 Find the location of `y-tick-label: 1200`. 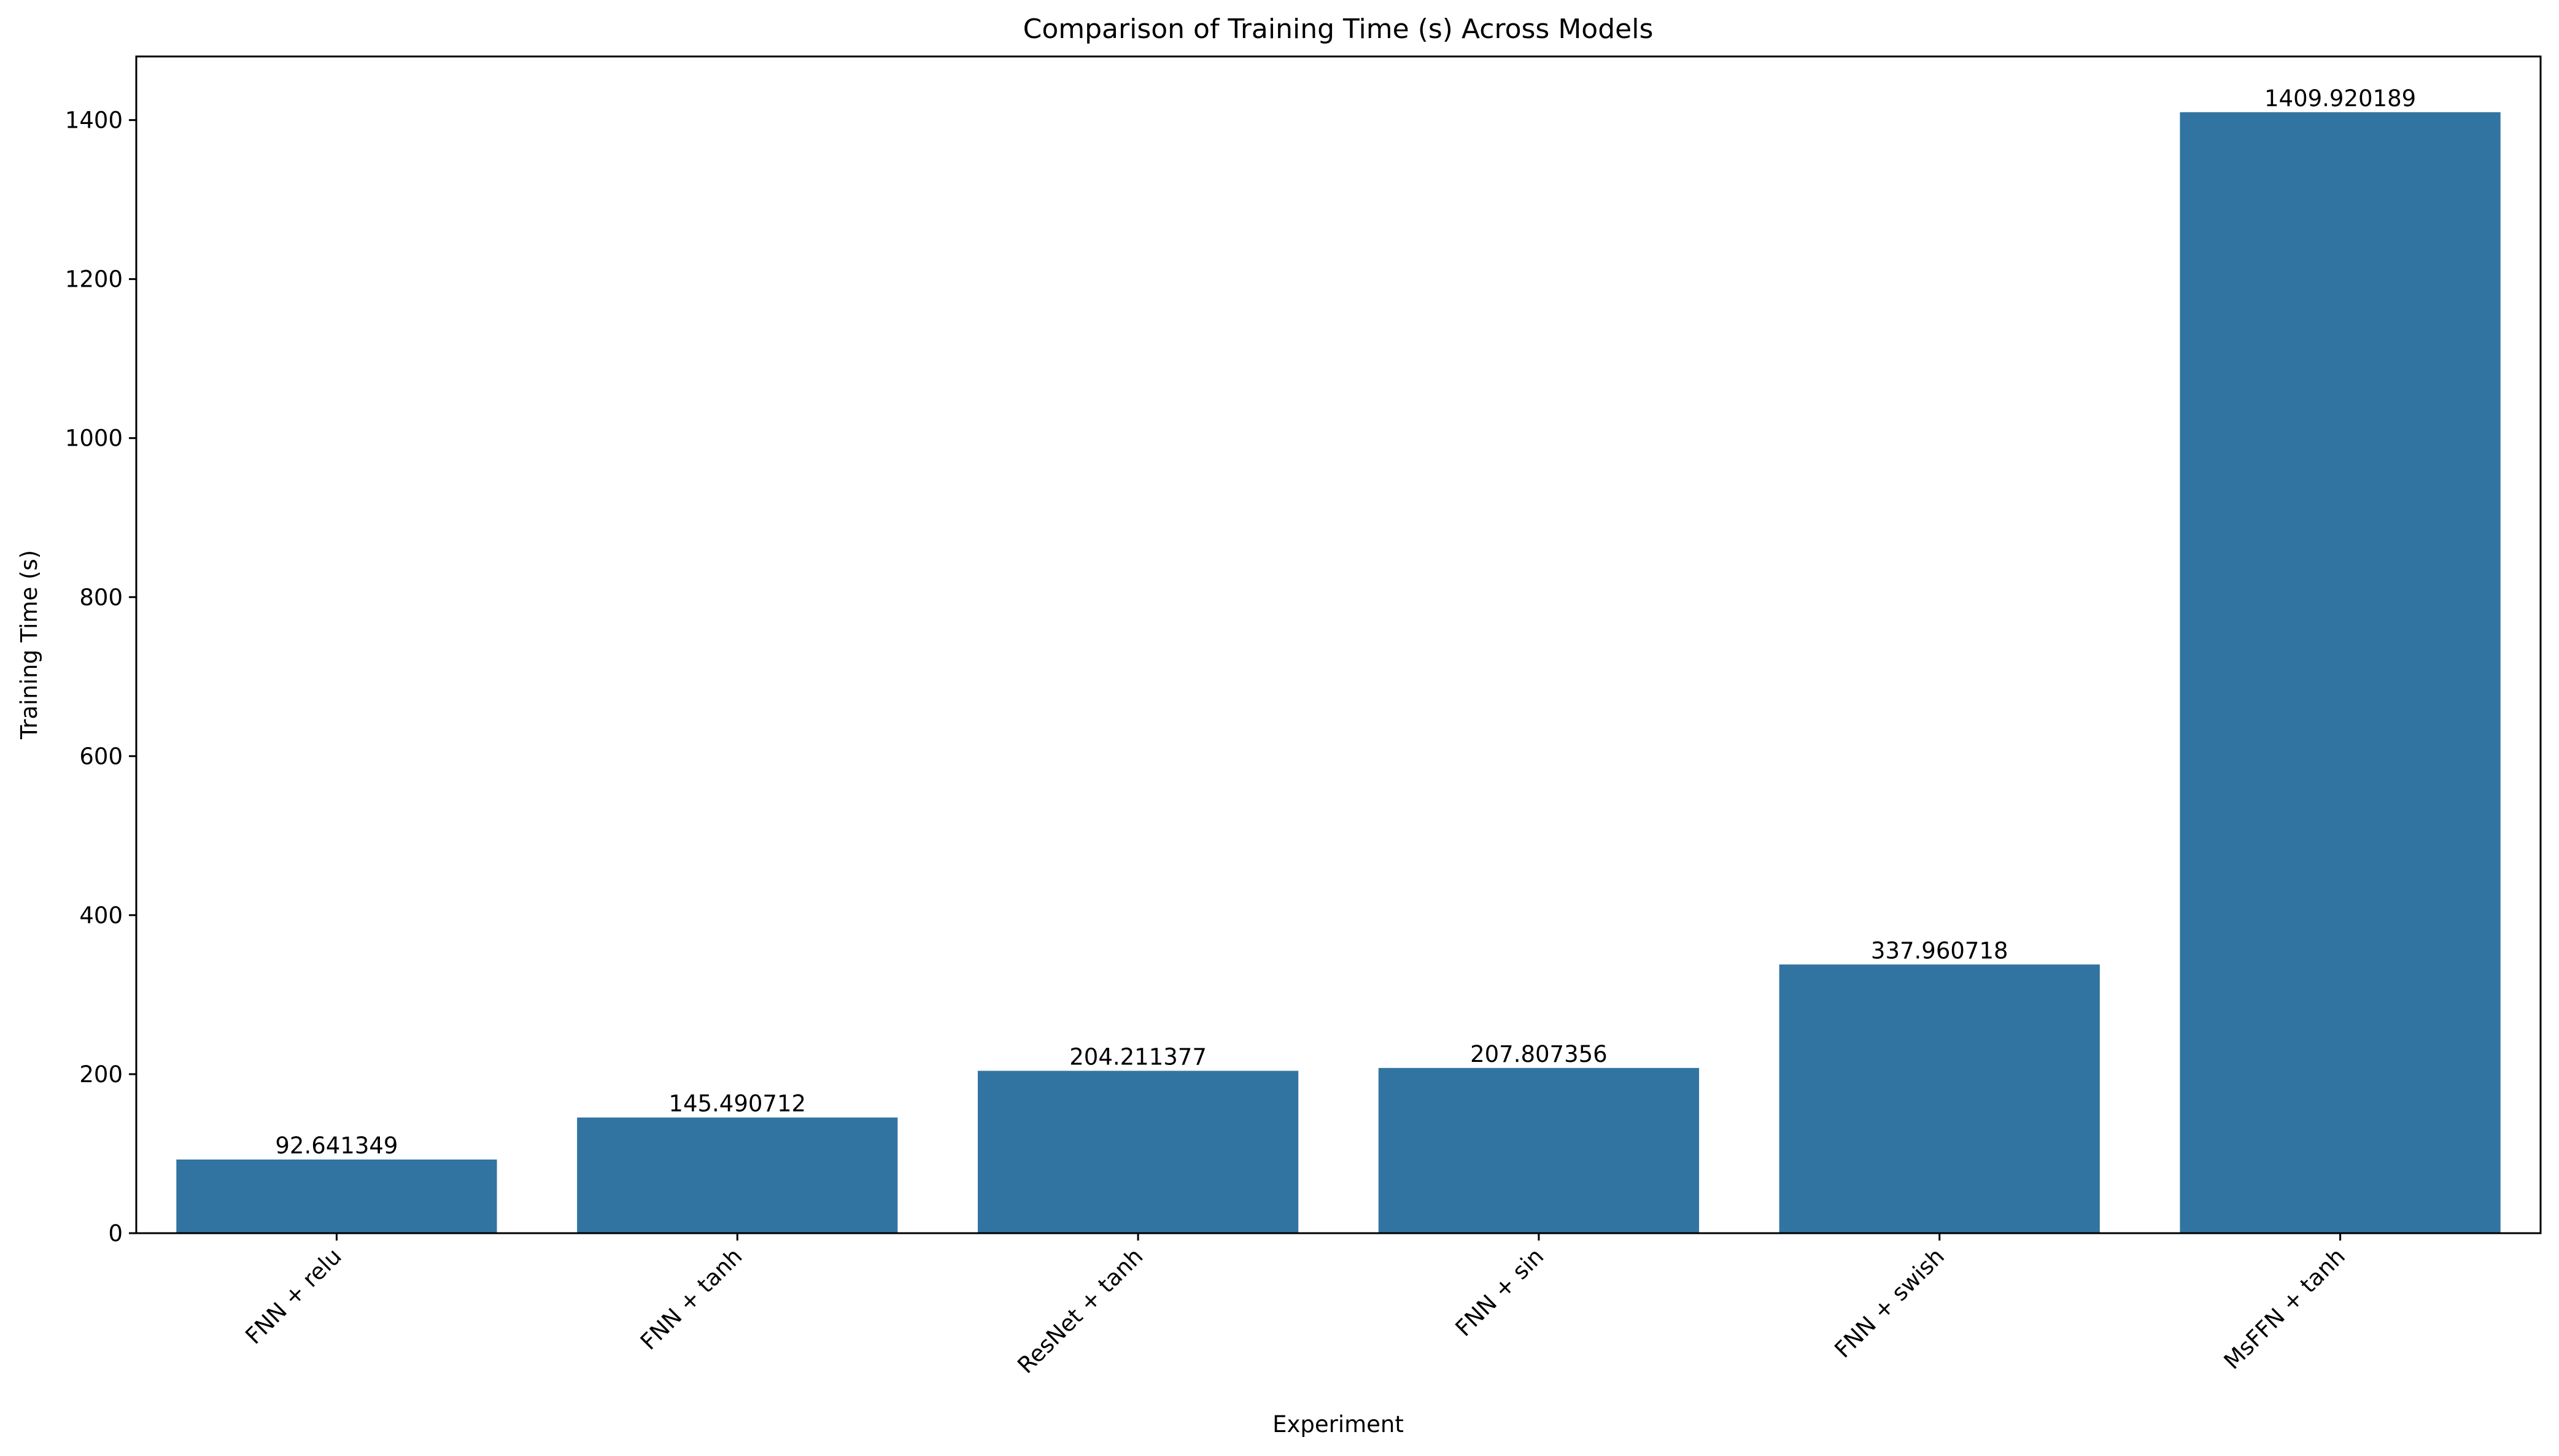

y-tick-label: 1200 is located at coordinates (94, 279).